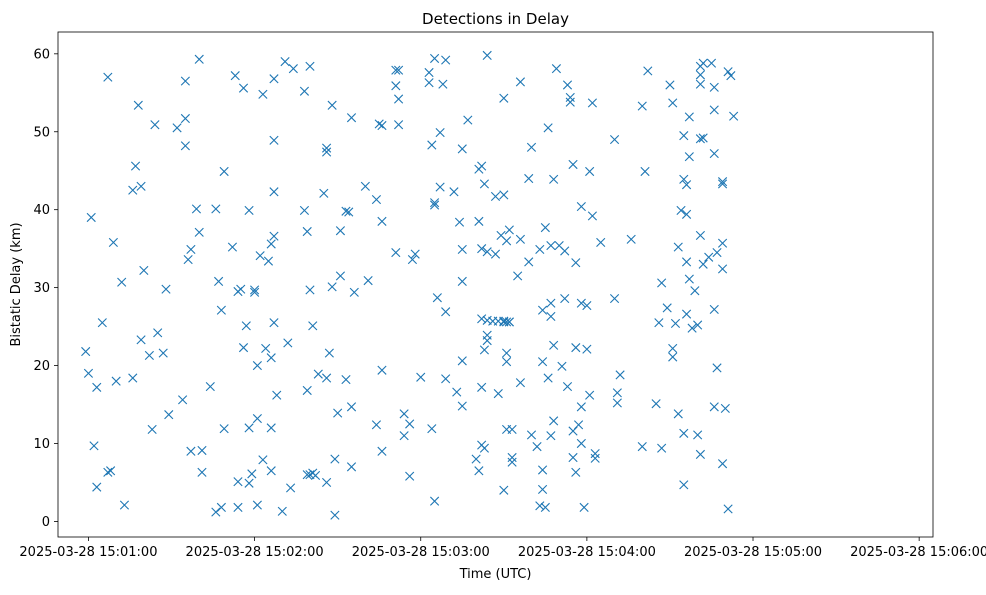  I want to click on x-tick-label: 2025-03-28 15:05:00, so click(753, 552).